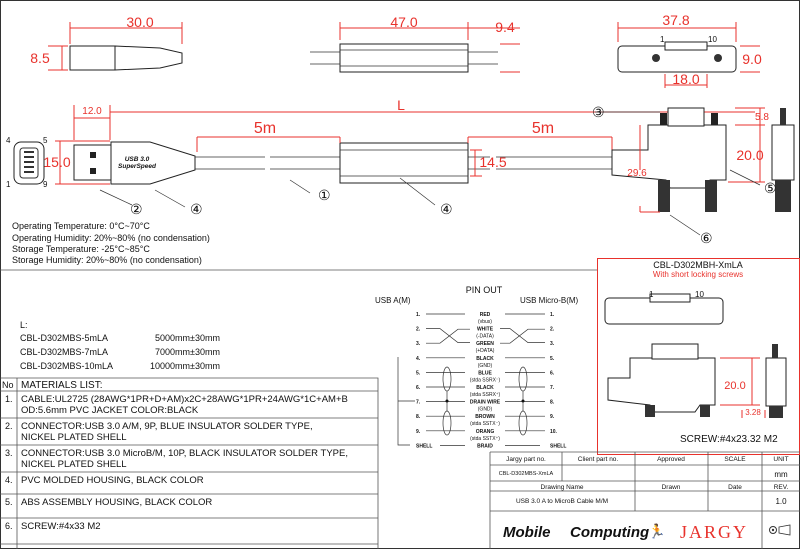  I want to click on material-no: 6., so click(9, 526).